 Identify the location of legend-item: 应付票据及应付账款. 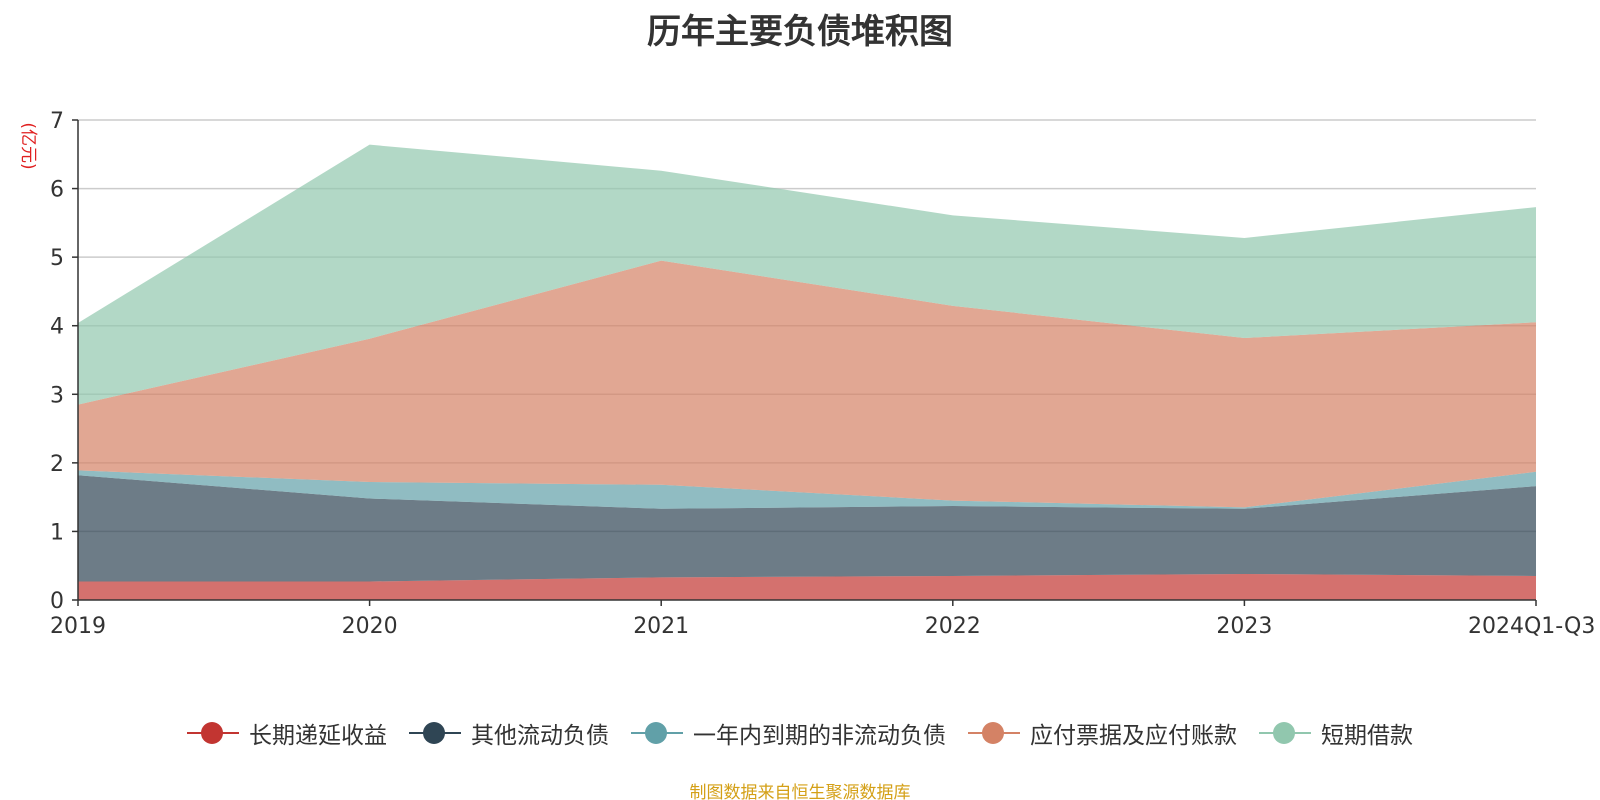
(1102, 733).